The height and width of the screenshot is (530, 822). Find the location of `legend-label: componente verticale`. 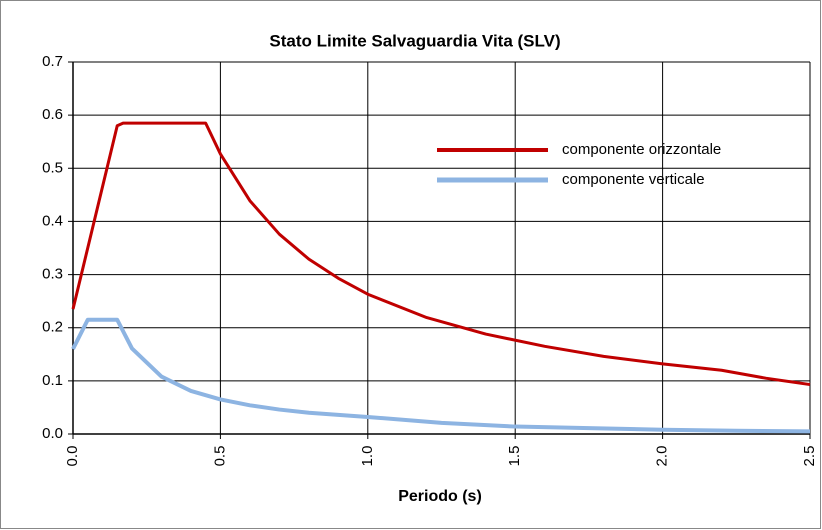

legend-label: componente verticale is located at coordinates (633, 179).